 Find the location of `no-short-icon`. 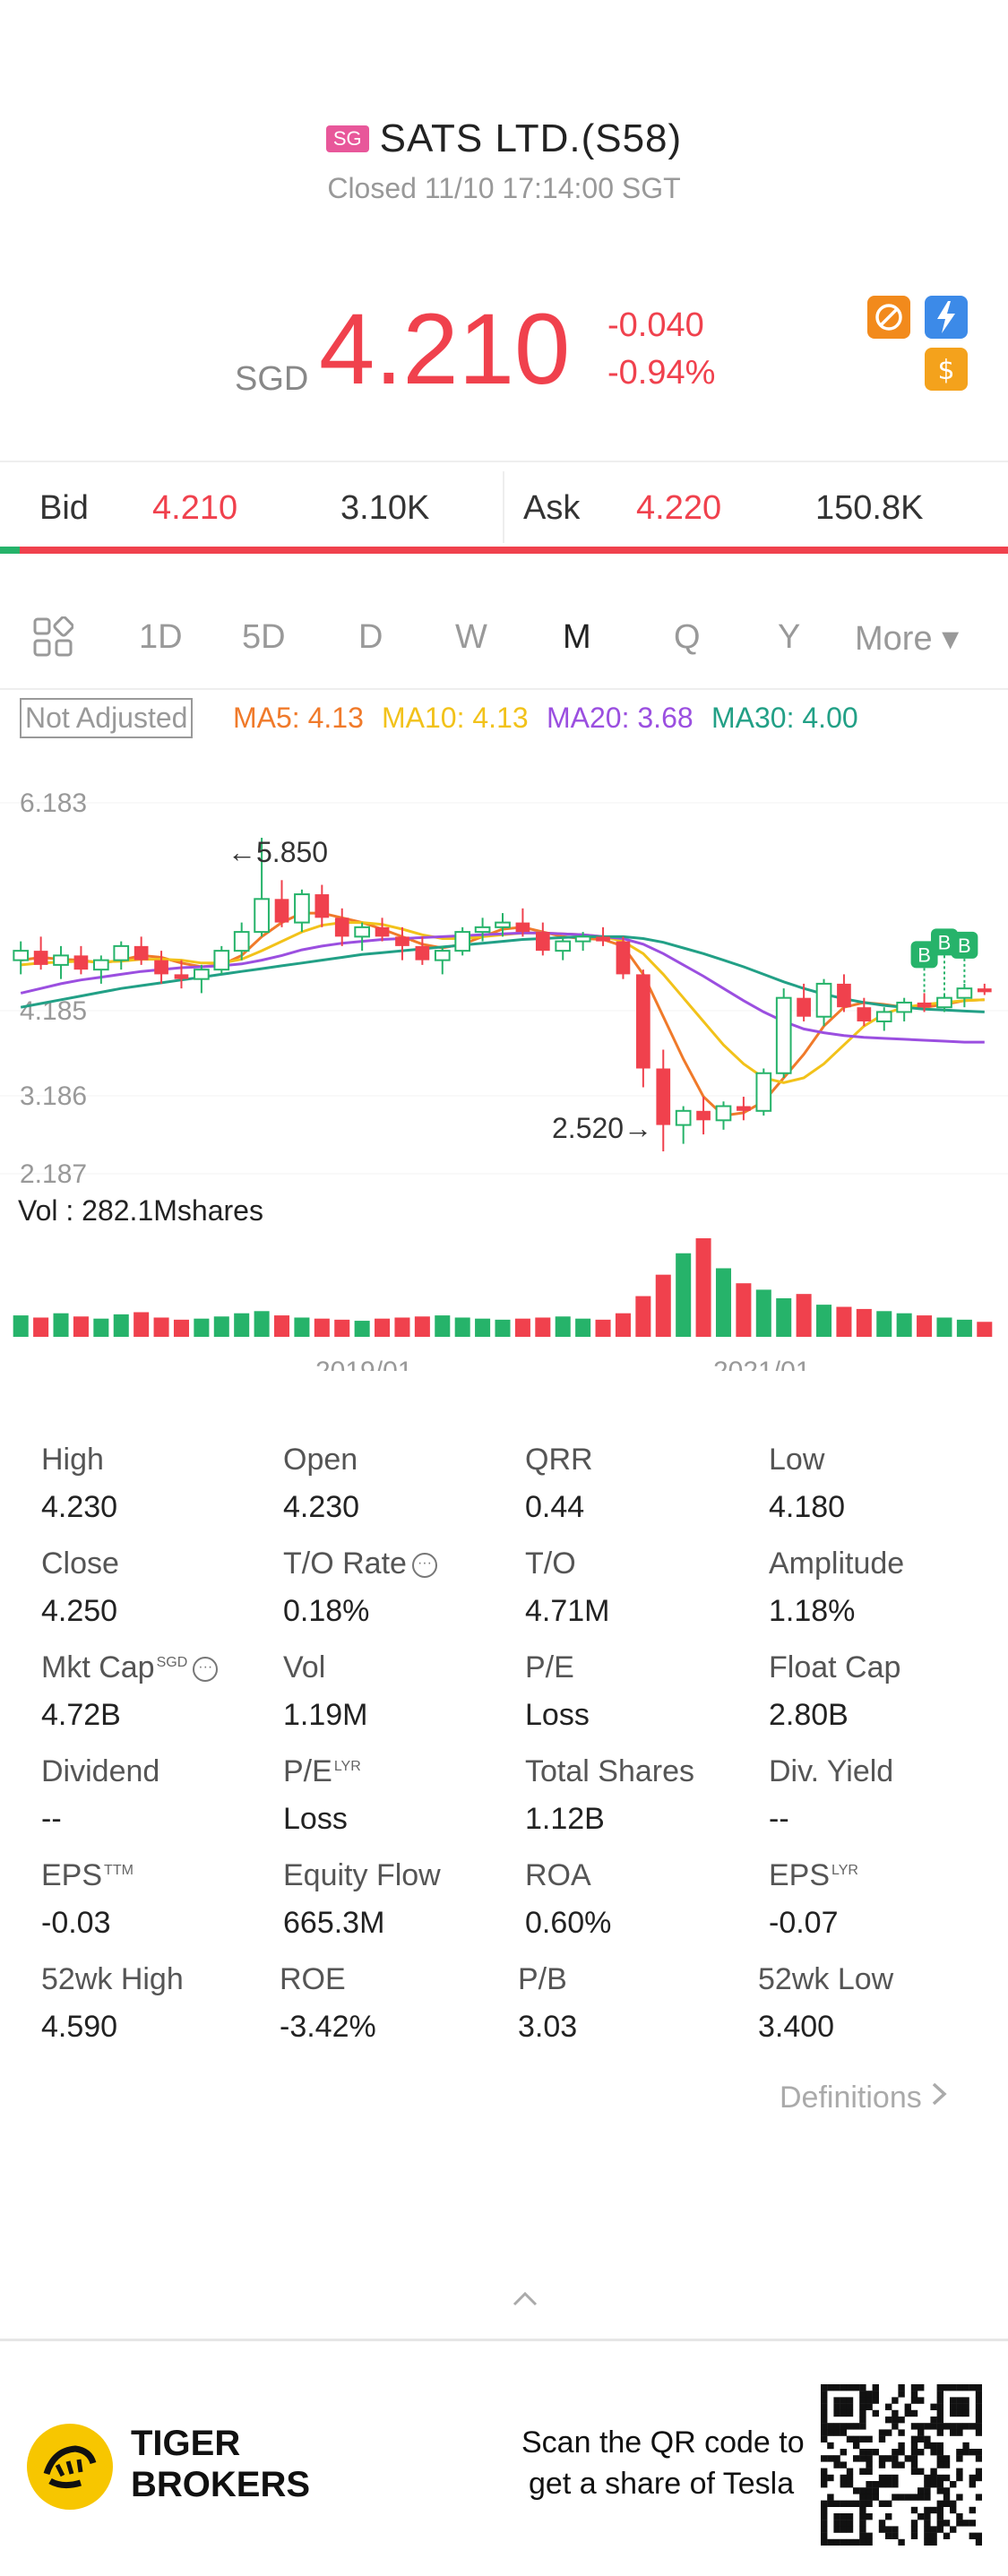

no-short-icon is located at coordinates (889, 317).